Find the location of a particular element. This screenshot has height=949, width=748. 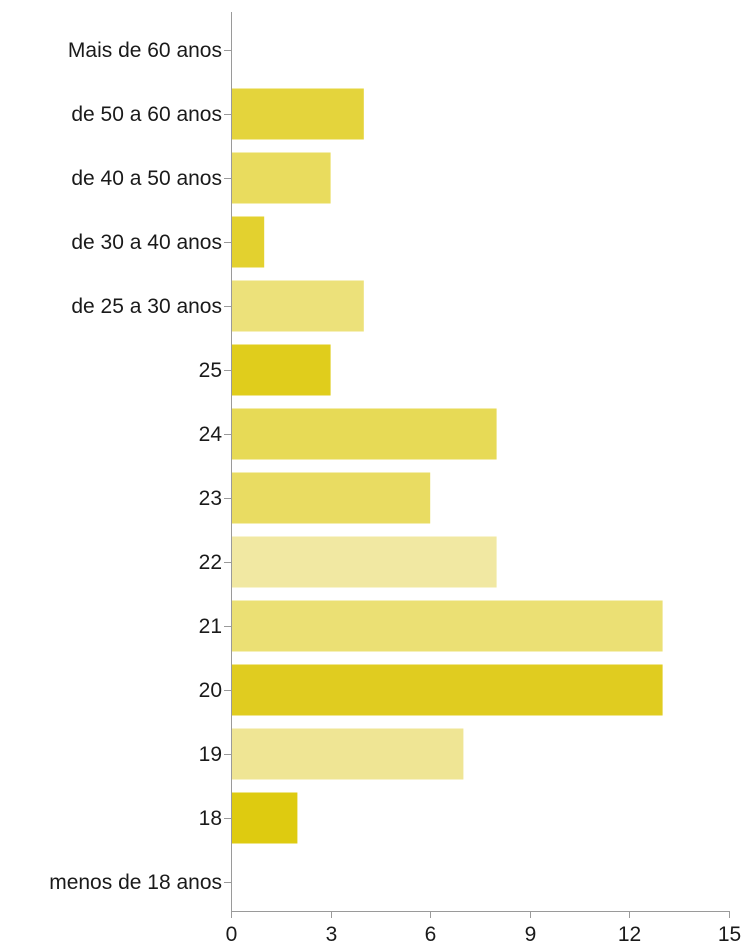

x-axis: 0 3 6 9 12 15 is located at coordinates (483, 928).